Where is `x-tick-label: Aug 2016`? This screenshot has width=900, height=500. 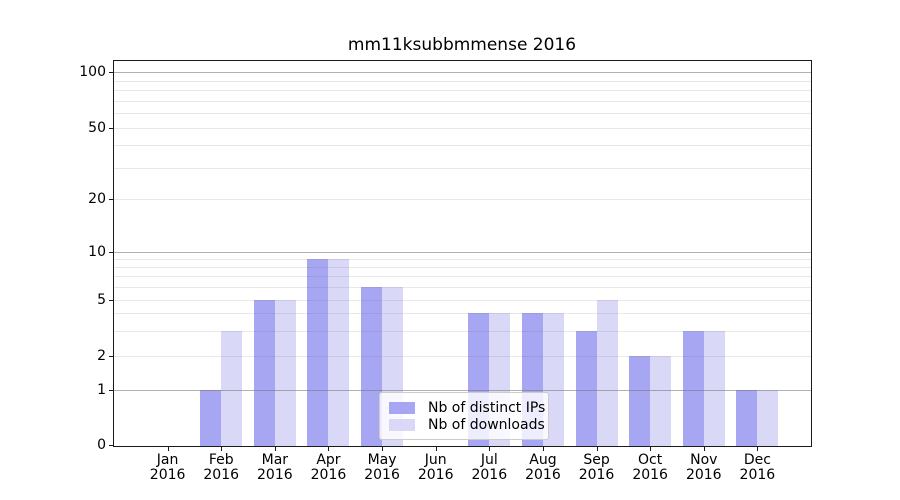 x-tick-label: Aug 2016 is located at coordinates (543, 468).